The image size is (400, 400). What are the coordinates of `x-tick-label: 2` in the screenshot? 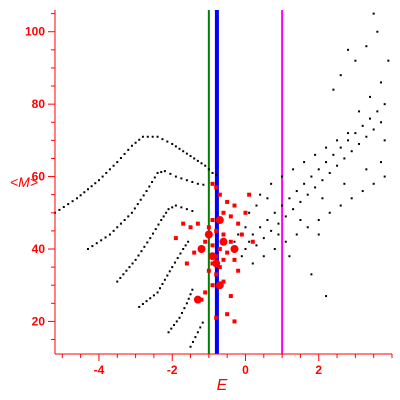 It's located at (318, 370).